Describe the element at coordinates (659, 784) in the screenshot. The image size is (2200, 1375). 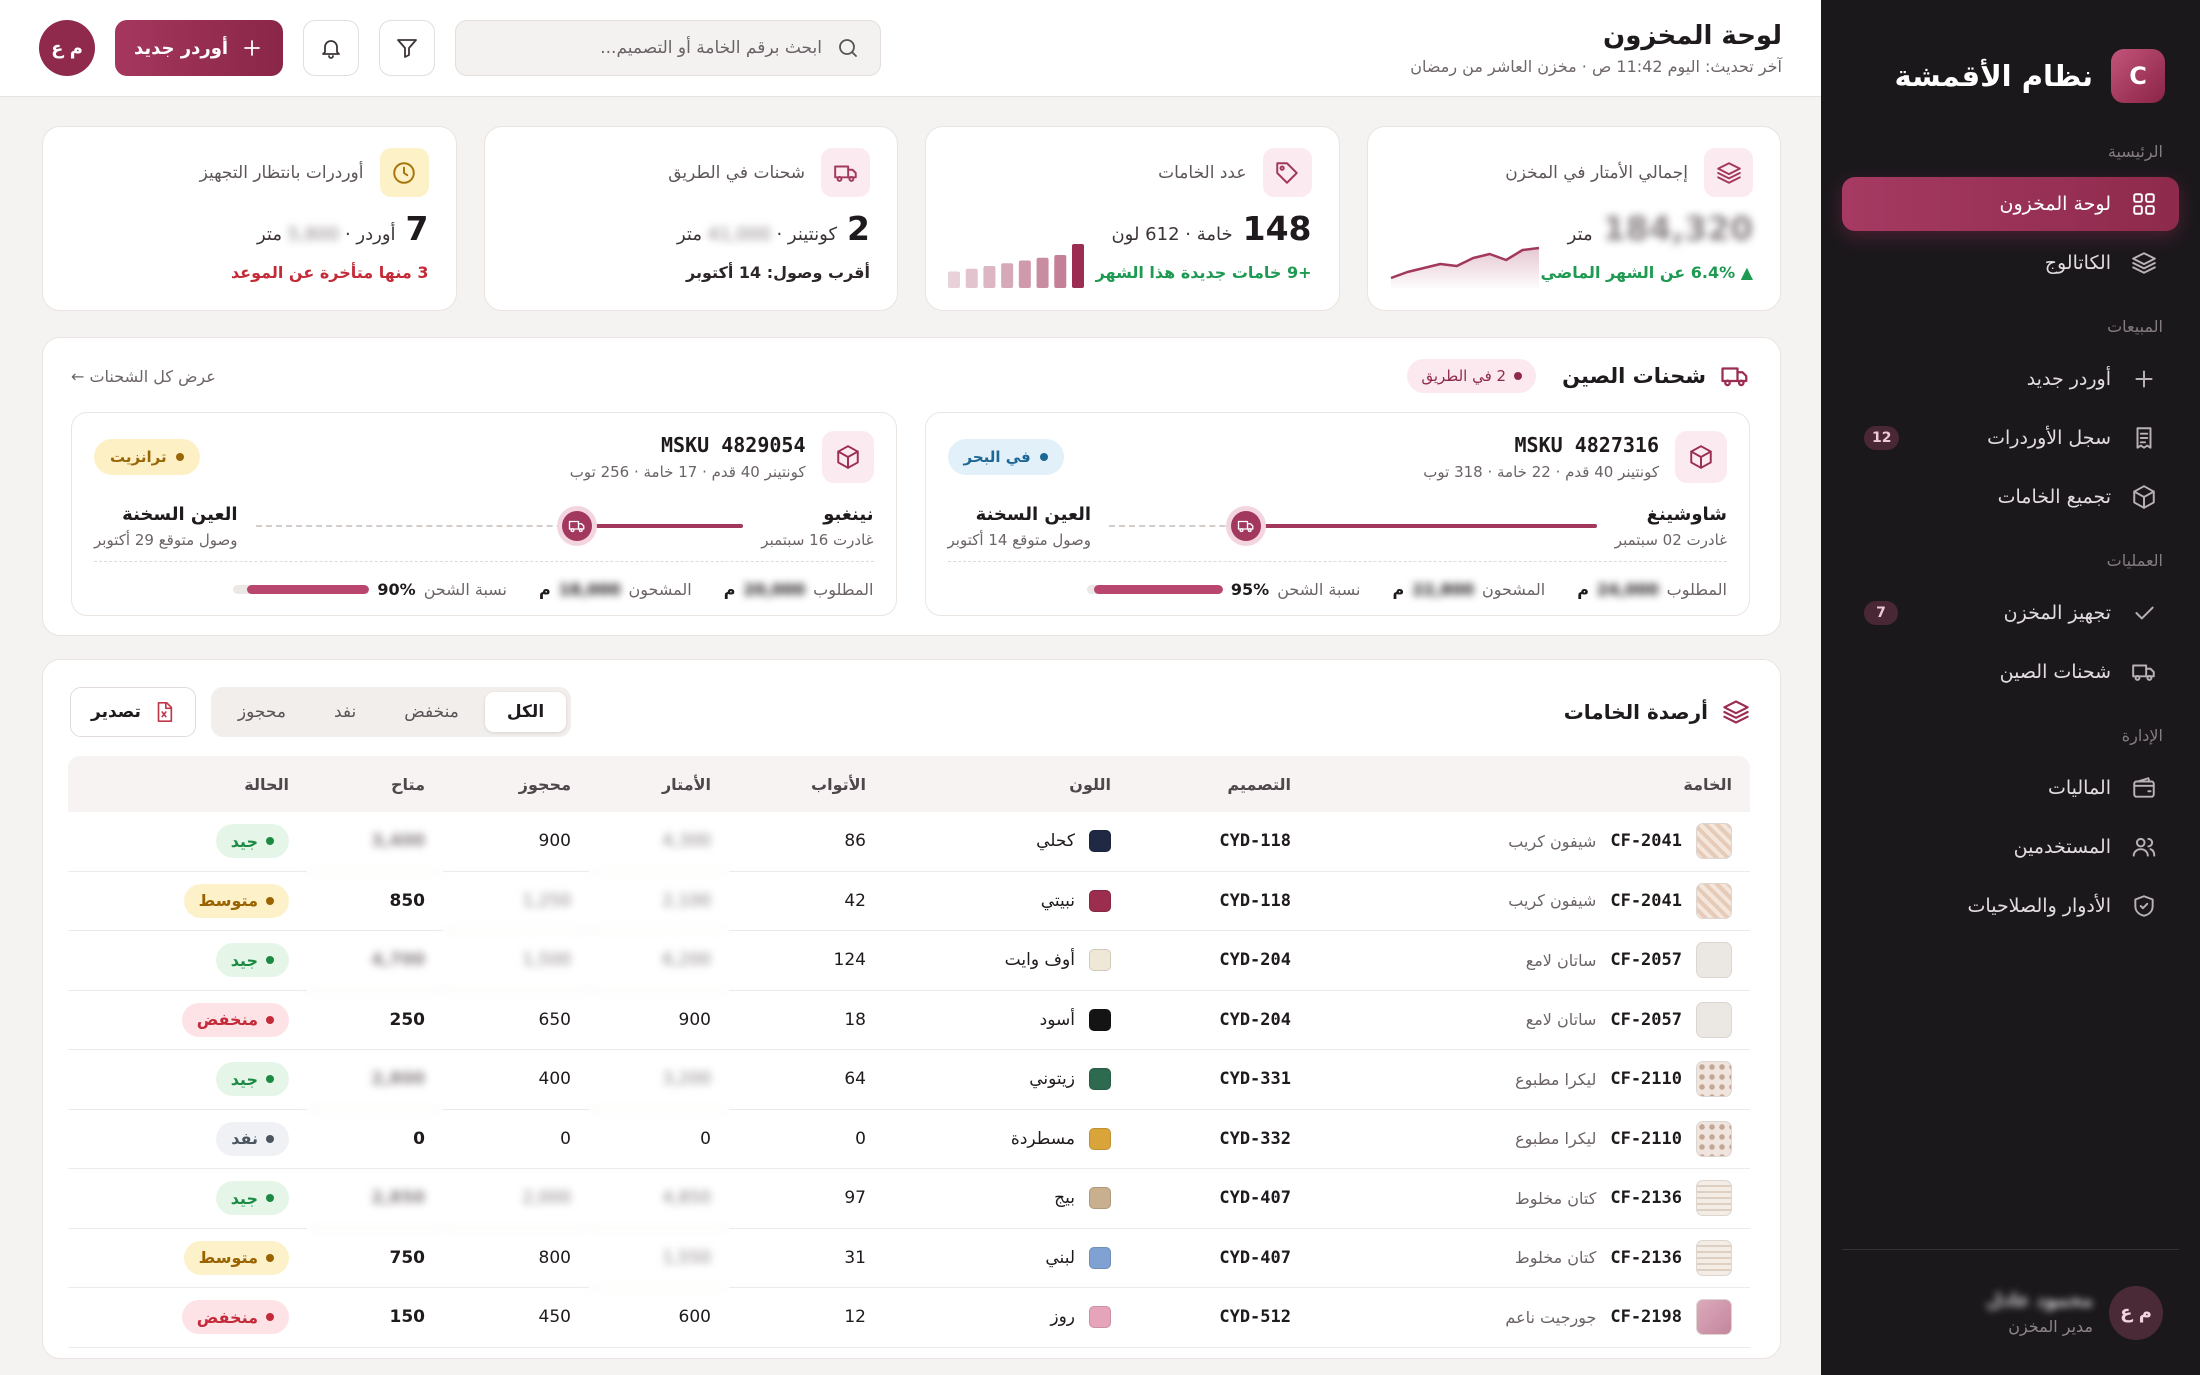
I see `column-header: الأمتار` at that location.